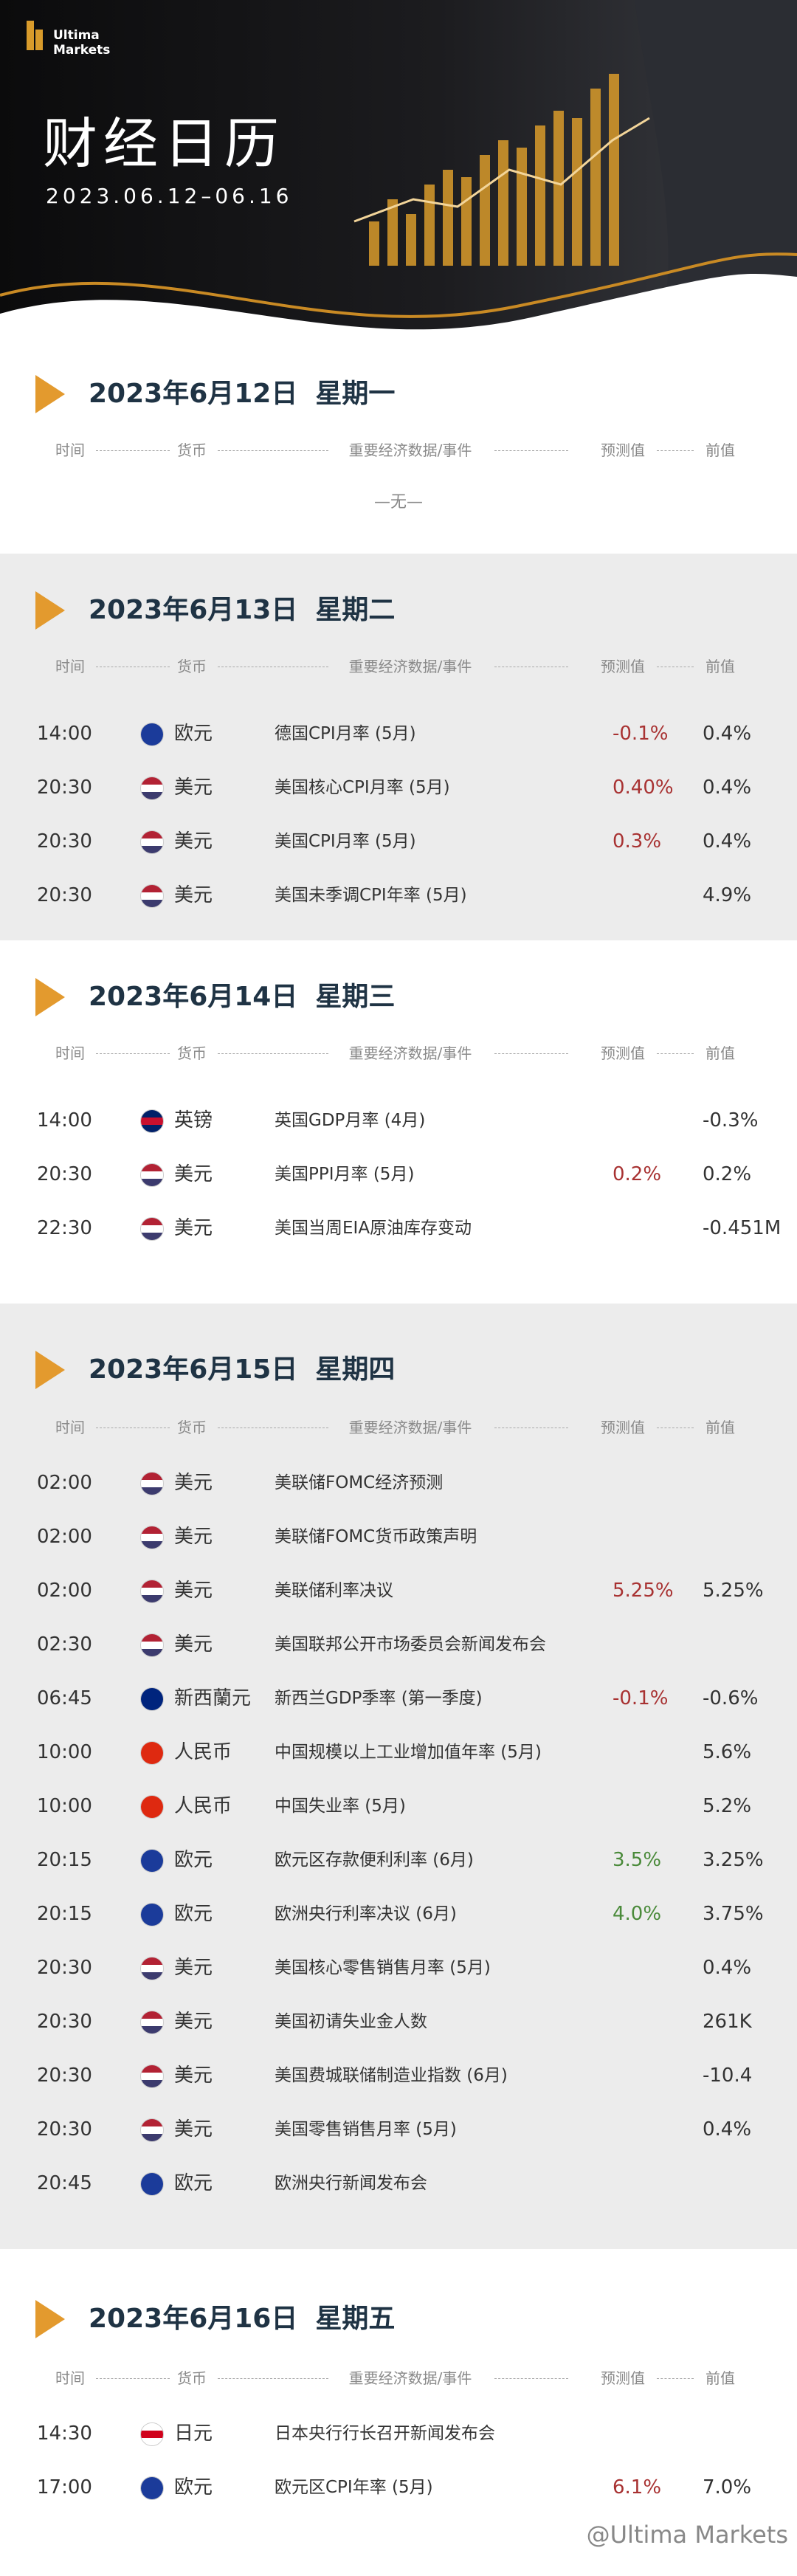  I want to click on day-date: 2023年6月14日, so click(193, 997).